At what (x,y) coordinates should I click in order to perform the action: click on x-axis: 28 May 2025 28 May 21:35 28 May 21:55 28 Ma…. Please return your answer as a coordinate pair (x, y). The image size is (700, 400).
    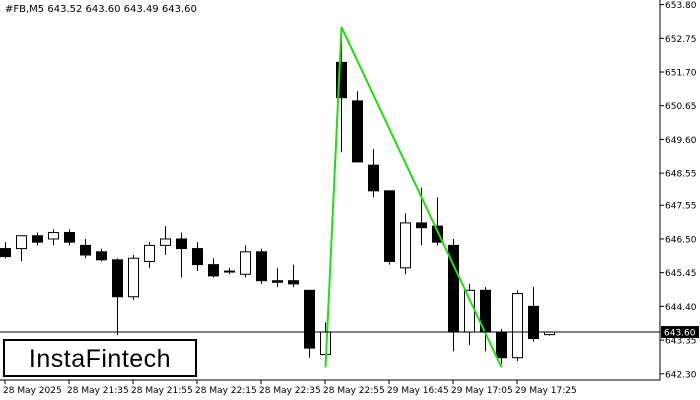
    Looking at the image, I should click on (290, 388).